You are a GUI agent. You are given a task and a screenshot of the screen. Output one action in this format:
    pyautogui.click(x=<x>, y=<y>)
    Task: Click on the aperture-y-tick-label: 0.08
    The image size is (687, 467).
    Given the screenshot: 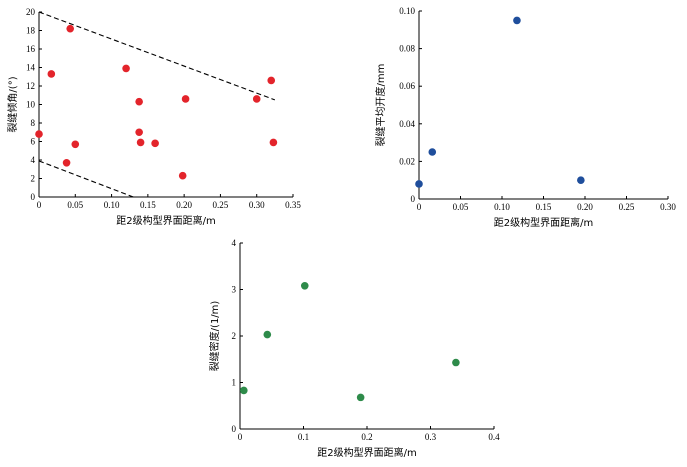 What is the action you would take?
    pyautogui.click(x=407, y=49)
    